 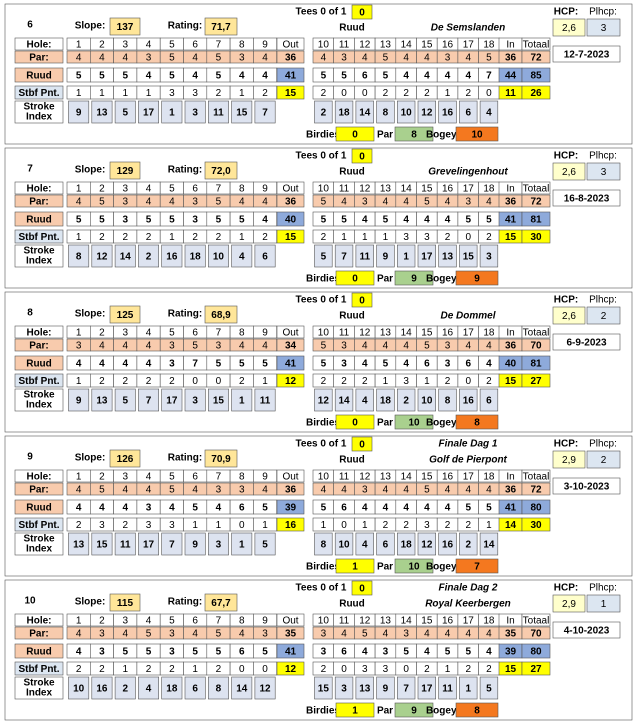 What do you see at coordinates (242, 257) in the screenshot?
I see `stroke-index: 4` at bounding box center [242, 257].